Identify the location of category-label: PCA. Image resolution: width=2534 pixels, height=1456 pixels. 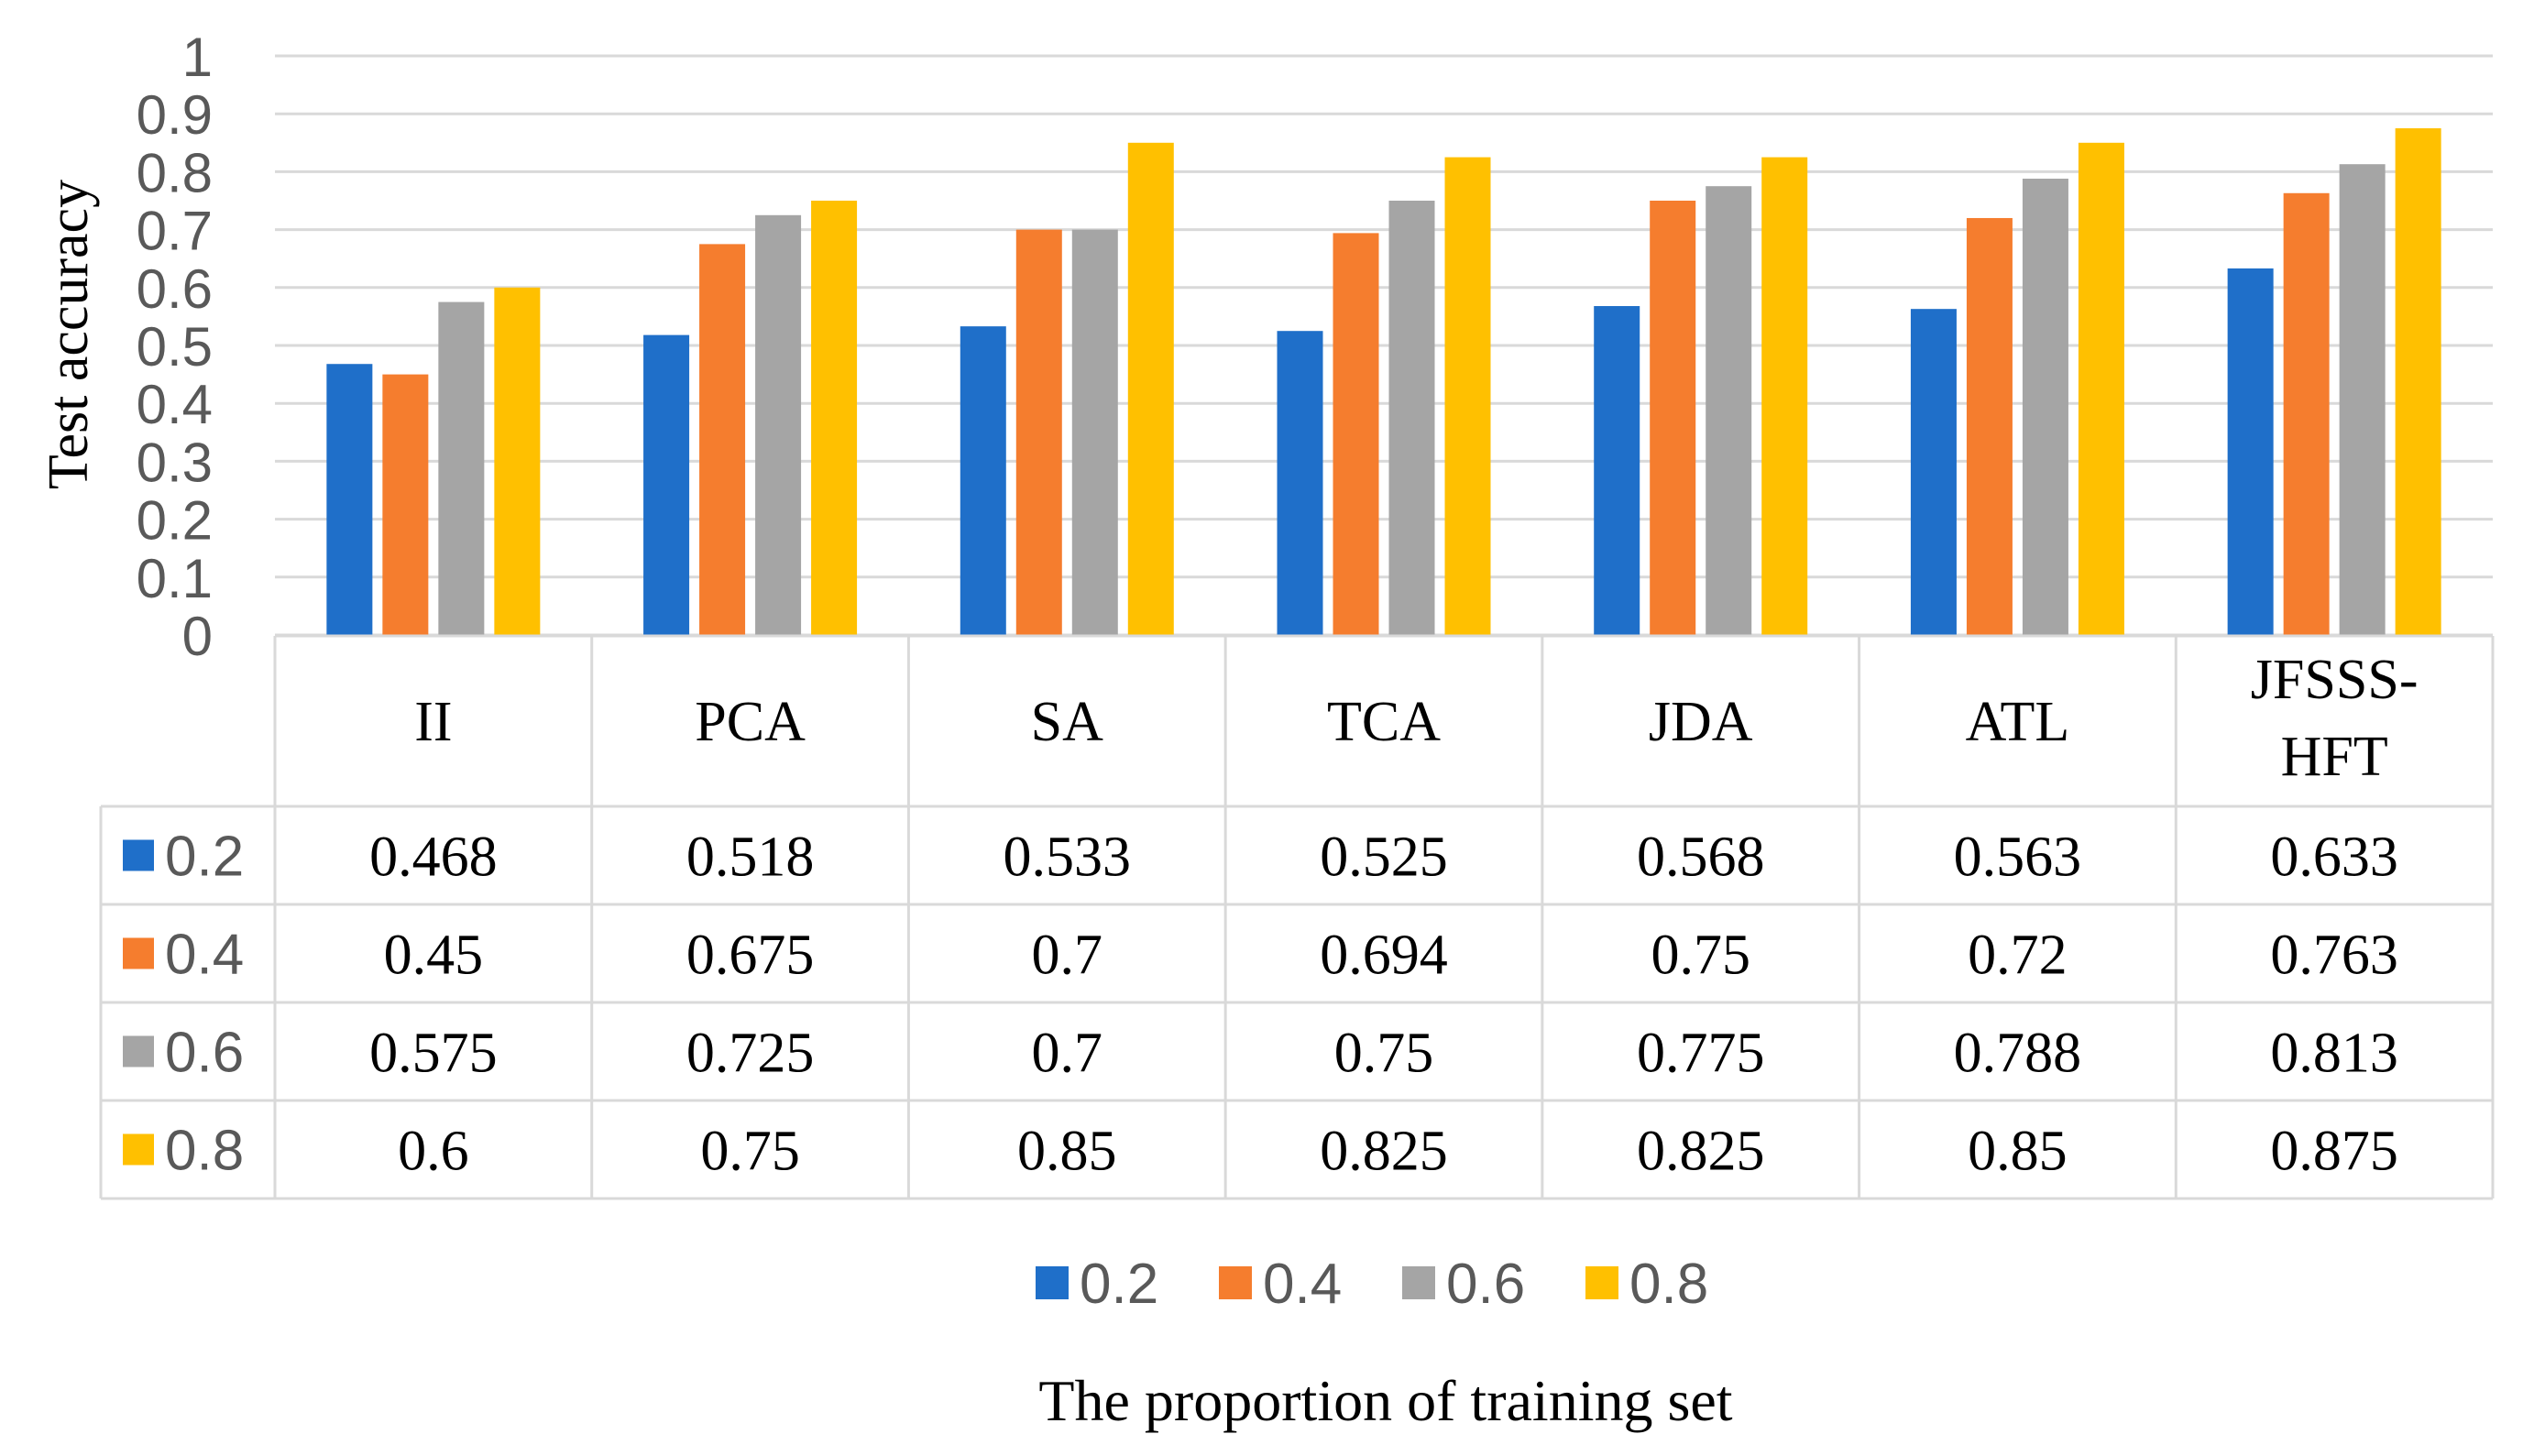
(750, 722).